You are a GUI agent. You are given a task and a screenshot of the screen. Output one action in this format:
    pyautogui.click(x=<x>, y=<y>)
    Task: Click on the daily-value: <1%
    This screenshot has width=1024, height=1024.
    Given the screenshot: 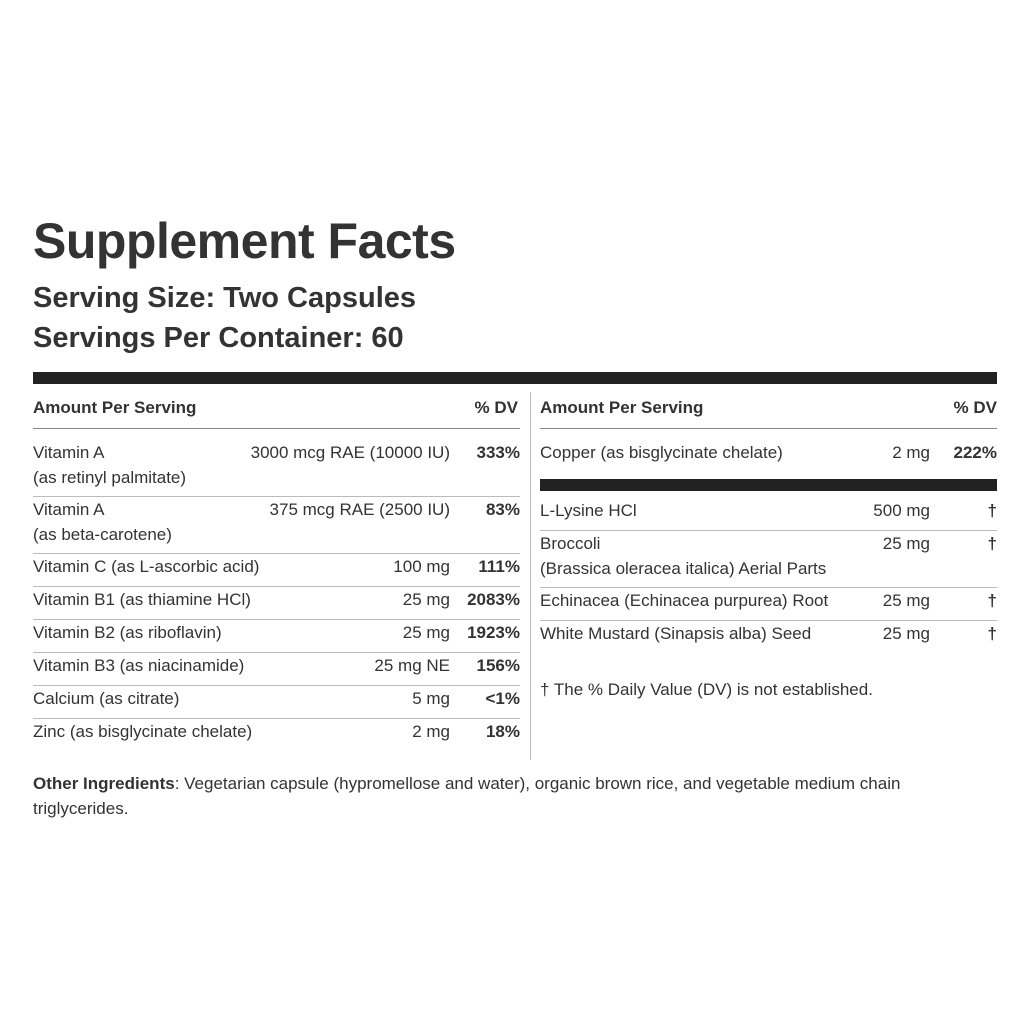 What is the action you would take?
    pyautogui.click(x=503, y=698)
    